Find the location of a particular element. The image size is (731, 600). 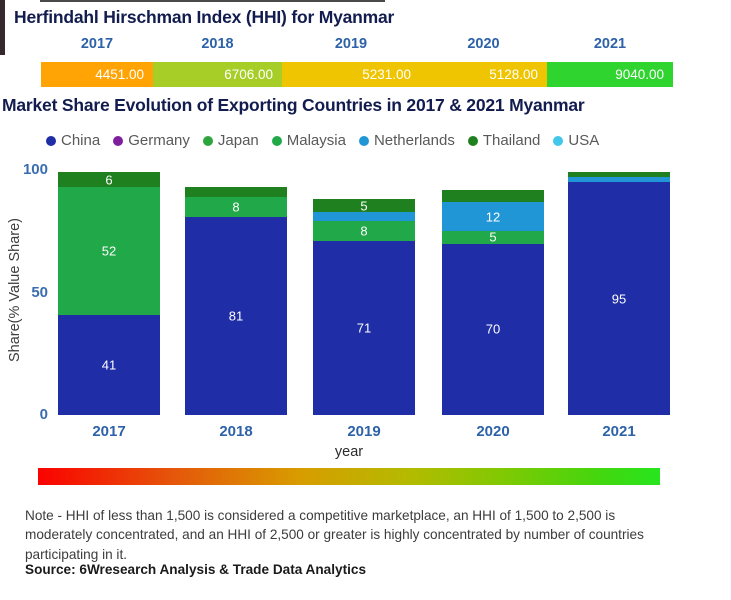

left-edge-artifact is located at coordinates (2, 27).